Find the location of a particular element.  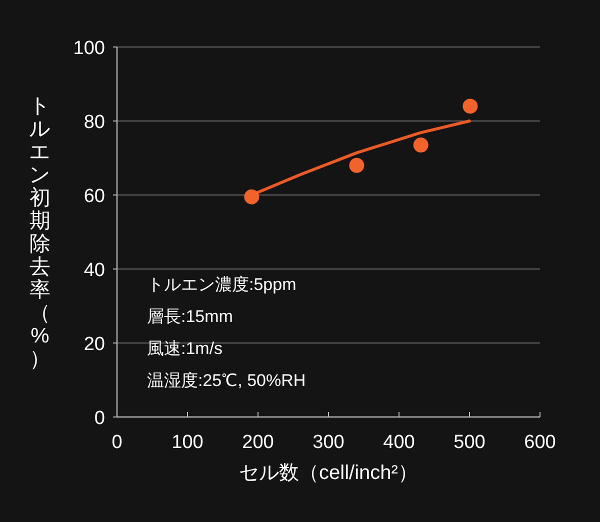

y-tick-label: 100 is located at coordinates (89, 48).